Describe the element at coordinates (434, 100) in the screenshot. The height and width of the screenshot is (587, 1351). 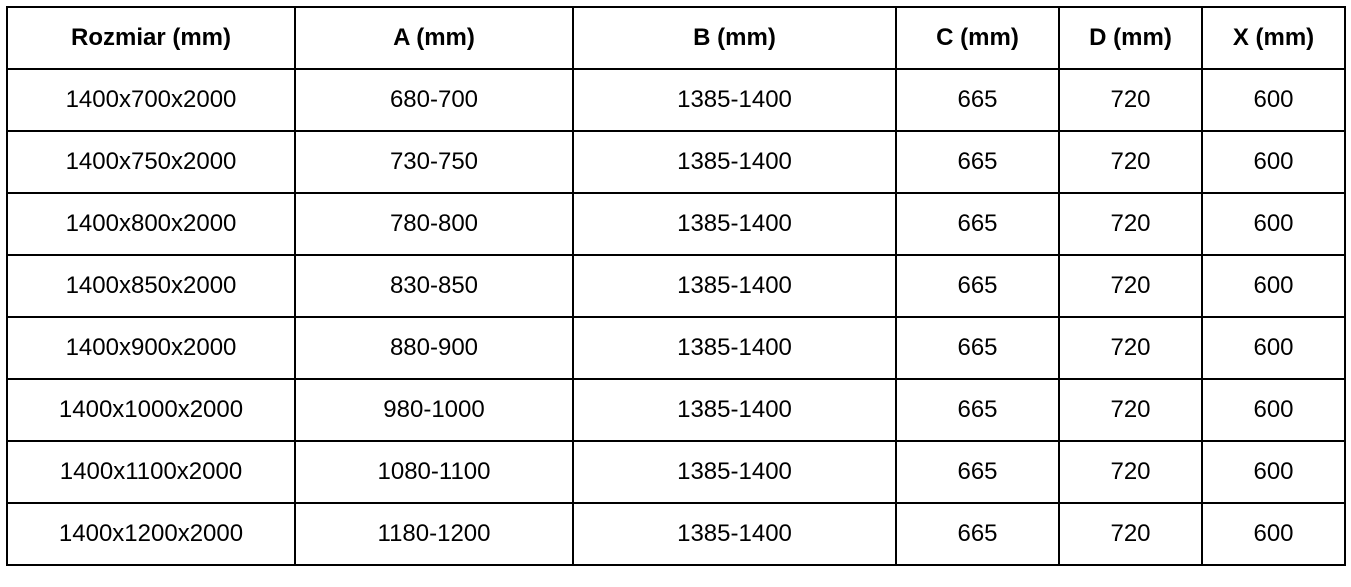
I see `cell-a: 680-700` at that location.